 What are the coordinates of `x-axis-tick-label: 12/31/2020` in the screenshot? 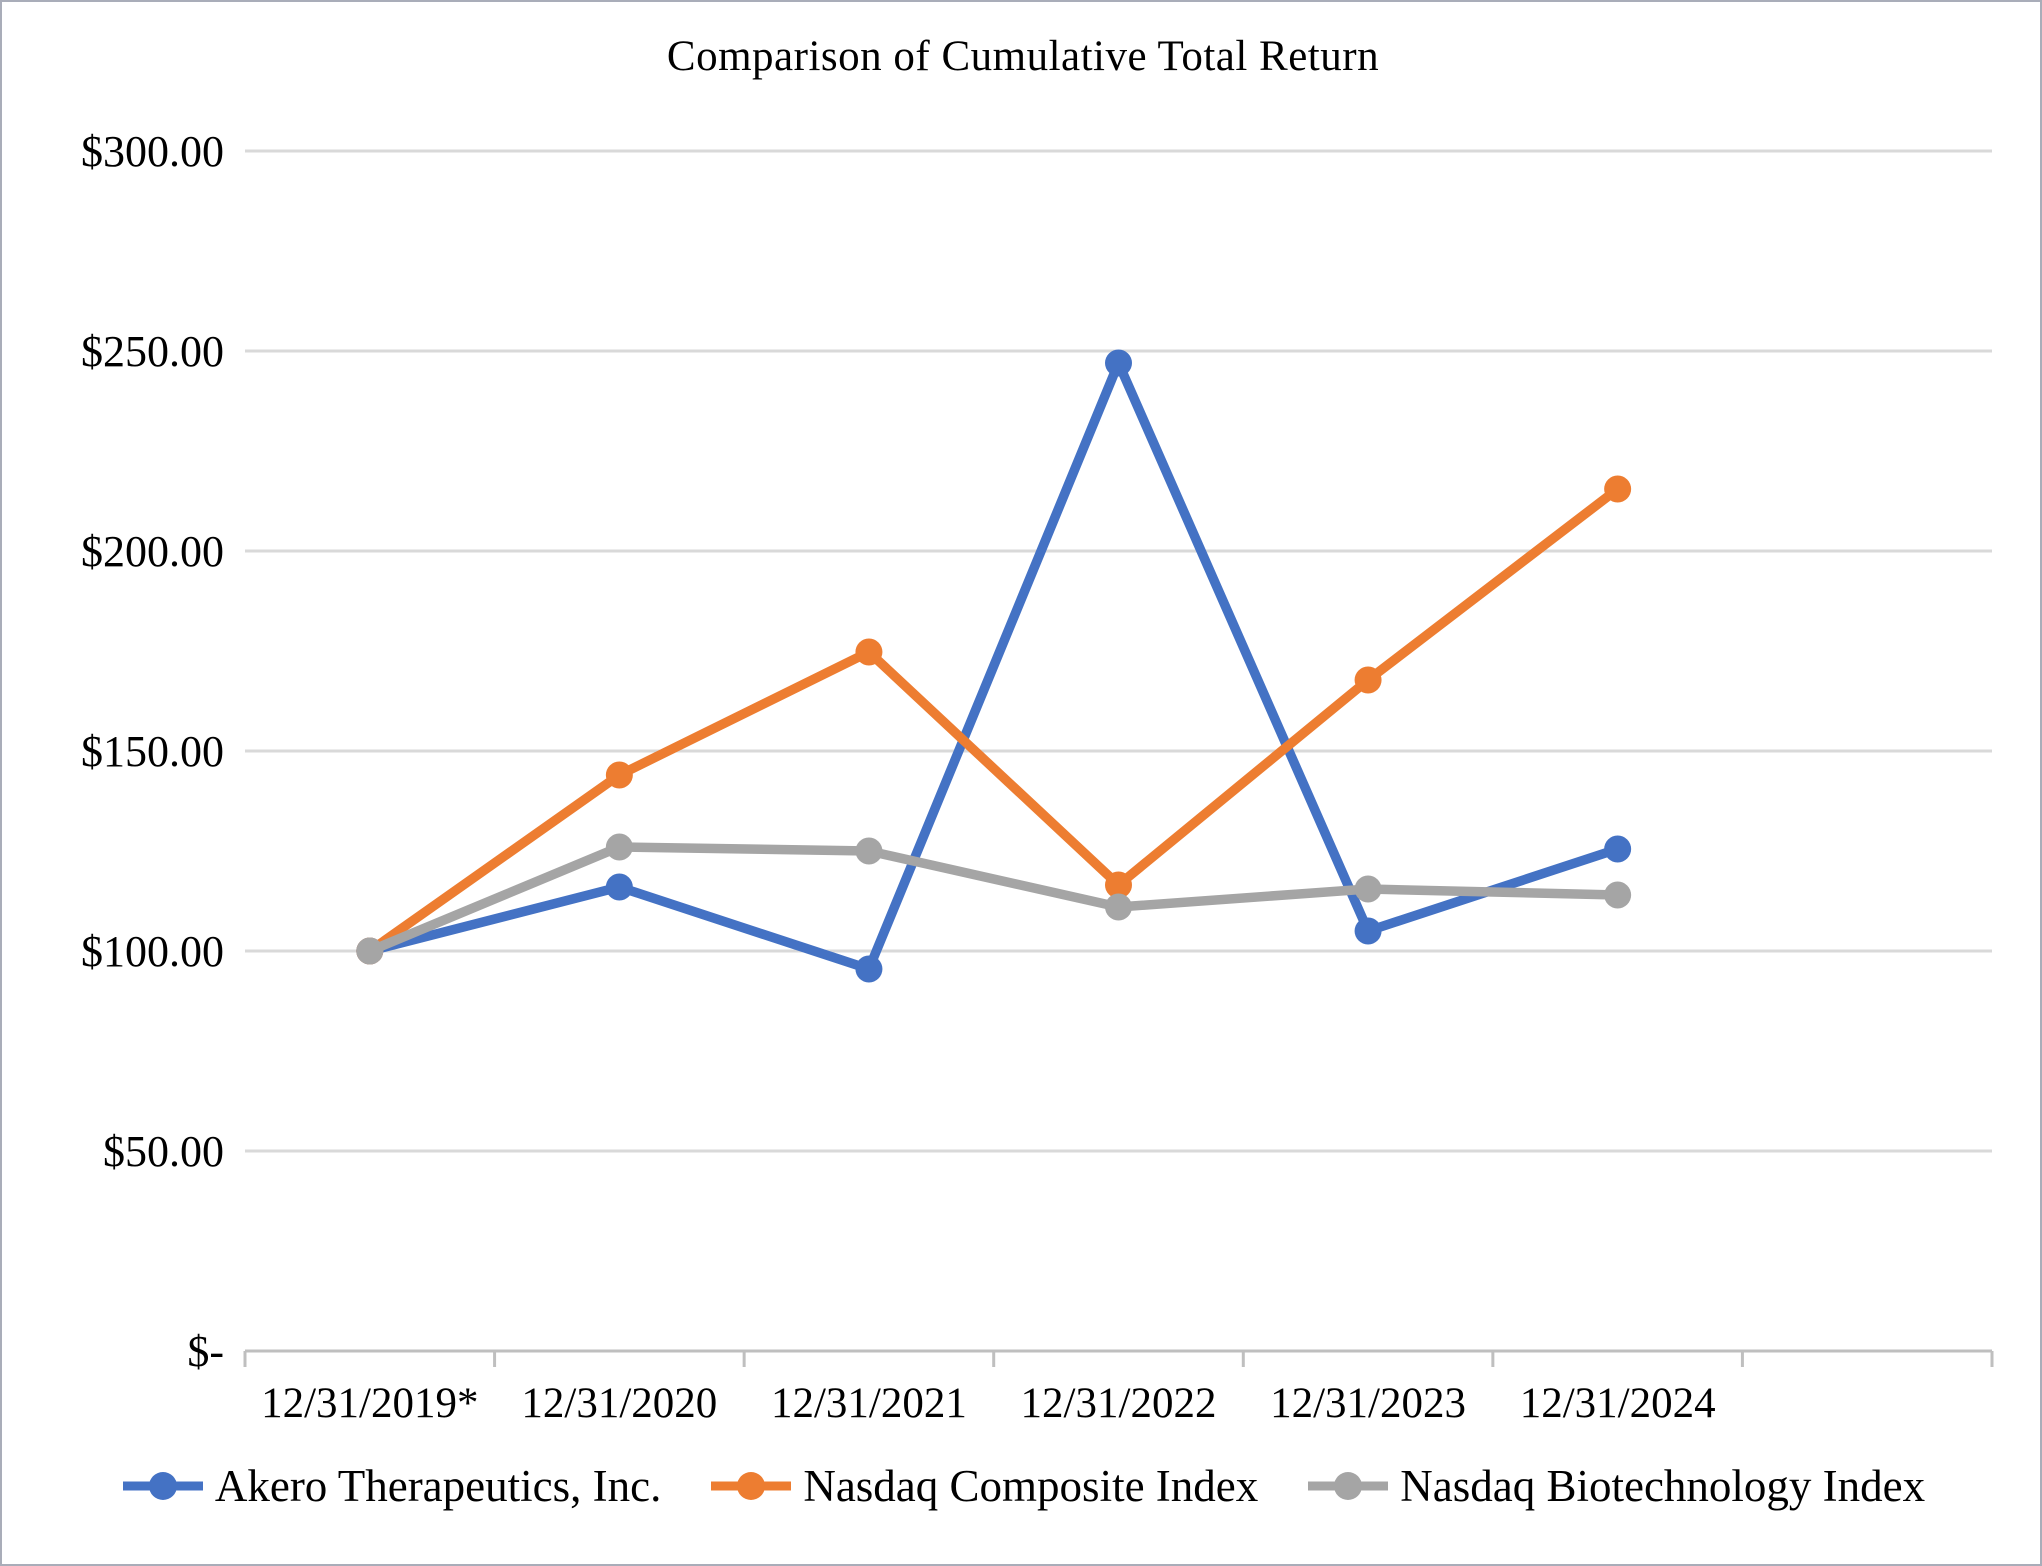 It's located at (619, 1403).